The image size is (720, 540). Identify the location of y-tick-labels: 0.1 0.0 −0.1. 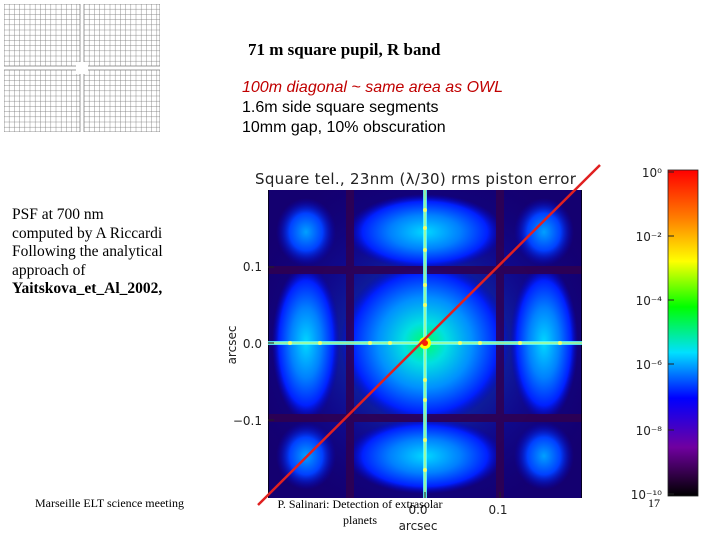
(247, 344).